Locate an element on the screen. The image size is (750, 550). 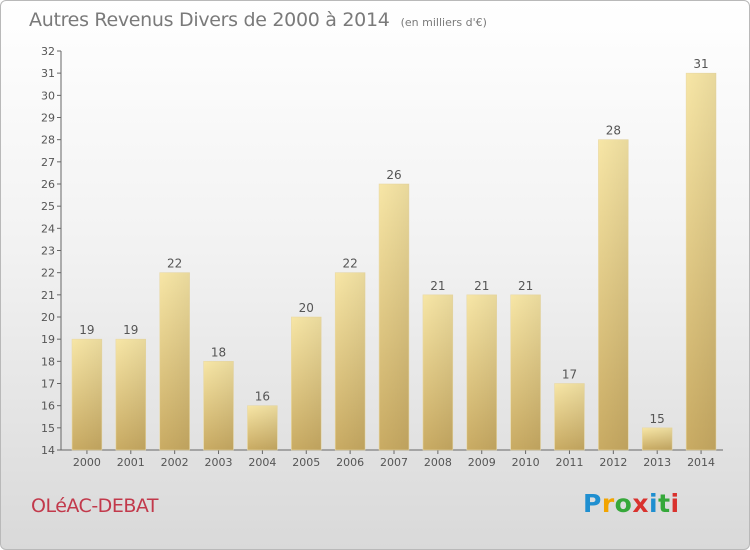
y-tick-label: 26 is located at coordinates (48, 184).